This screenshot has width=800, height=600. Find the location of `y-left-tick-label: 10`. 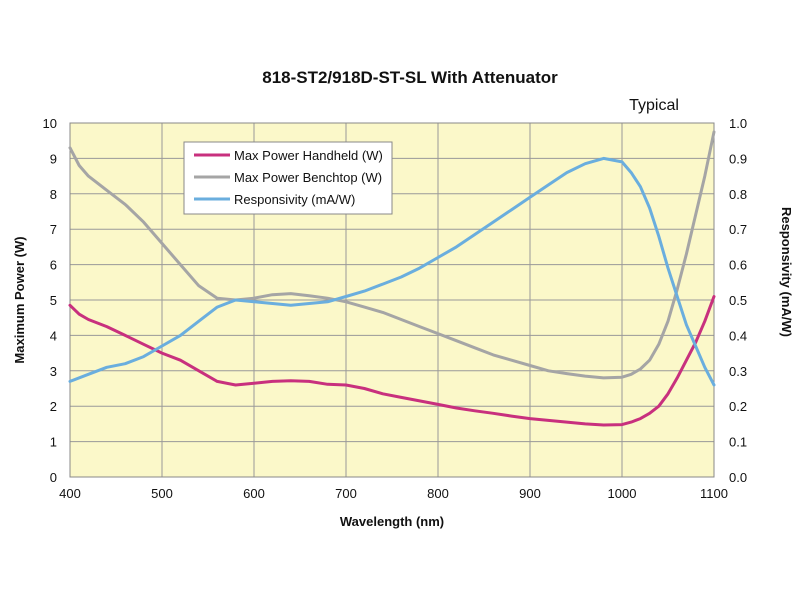

y-left-tick-label: 10 is located at coordinates (50, 123).